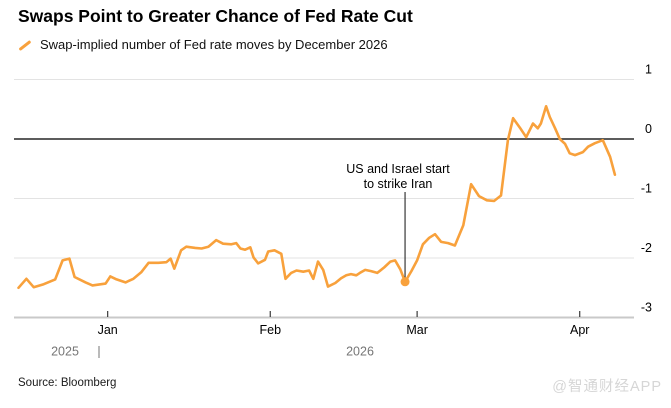  I want to click on y-axis-tick-label: -1, so click(646, 189).